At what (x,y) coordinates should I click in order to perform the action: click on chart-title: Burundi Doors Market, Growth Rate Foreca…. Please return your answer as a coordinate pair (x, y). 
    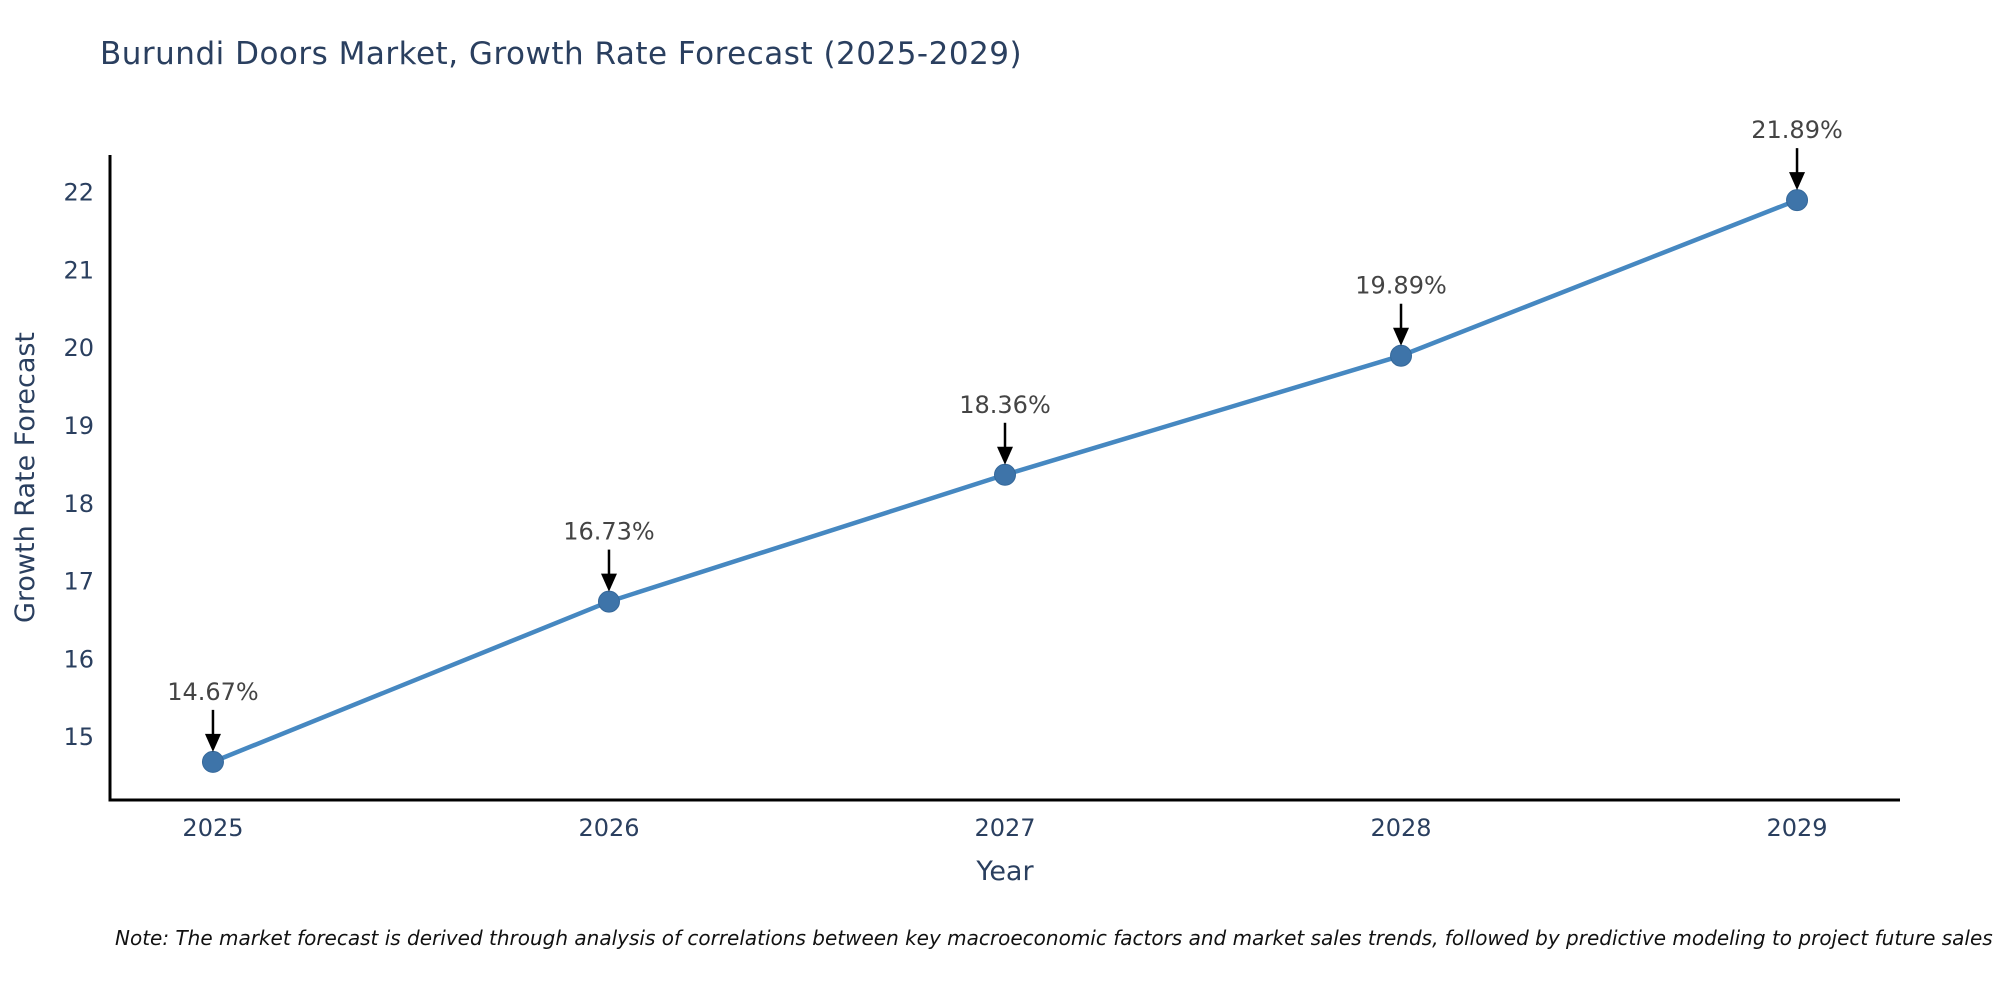
    Looking at the image, I should click on (561, 54).